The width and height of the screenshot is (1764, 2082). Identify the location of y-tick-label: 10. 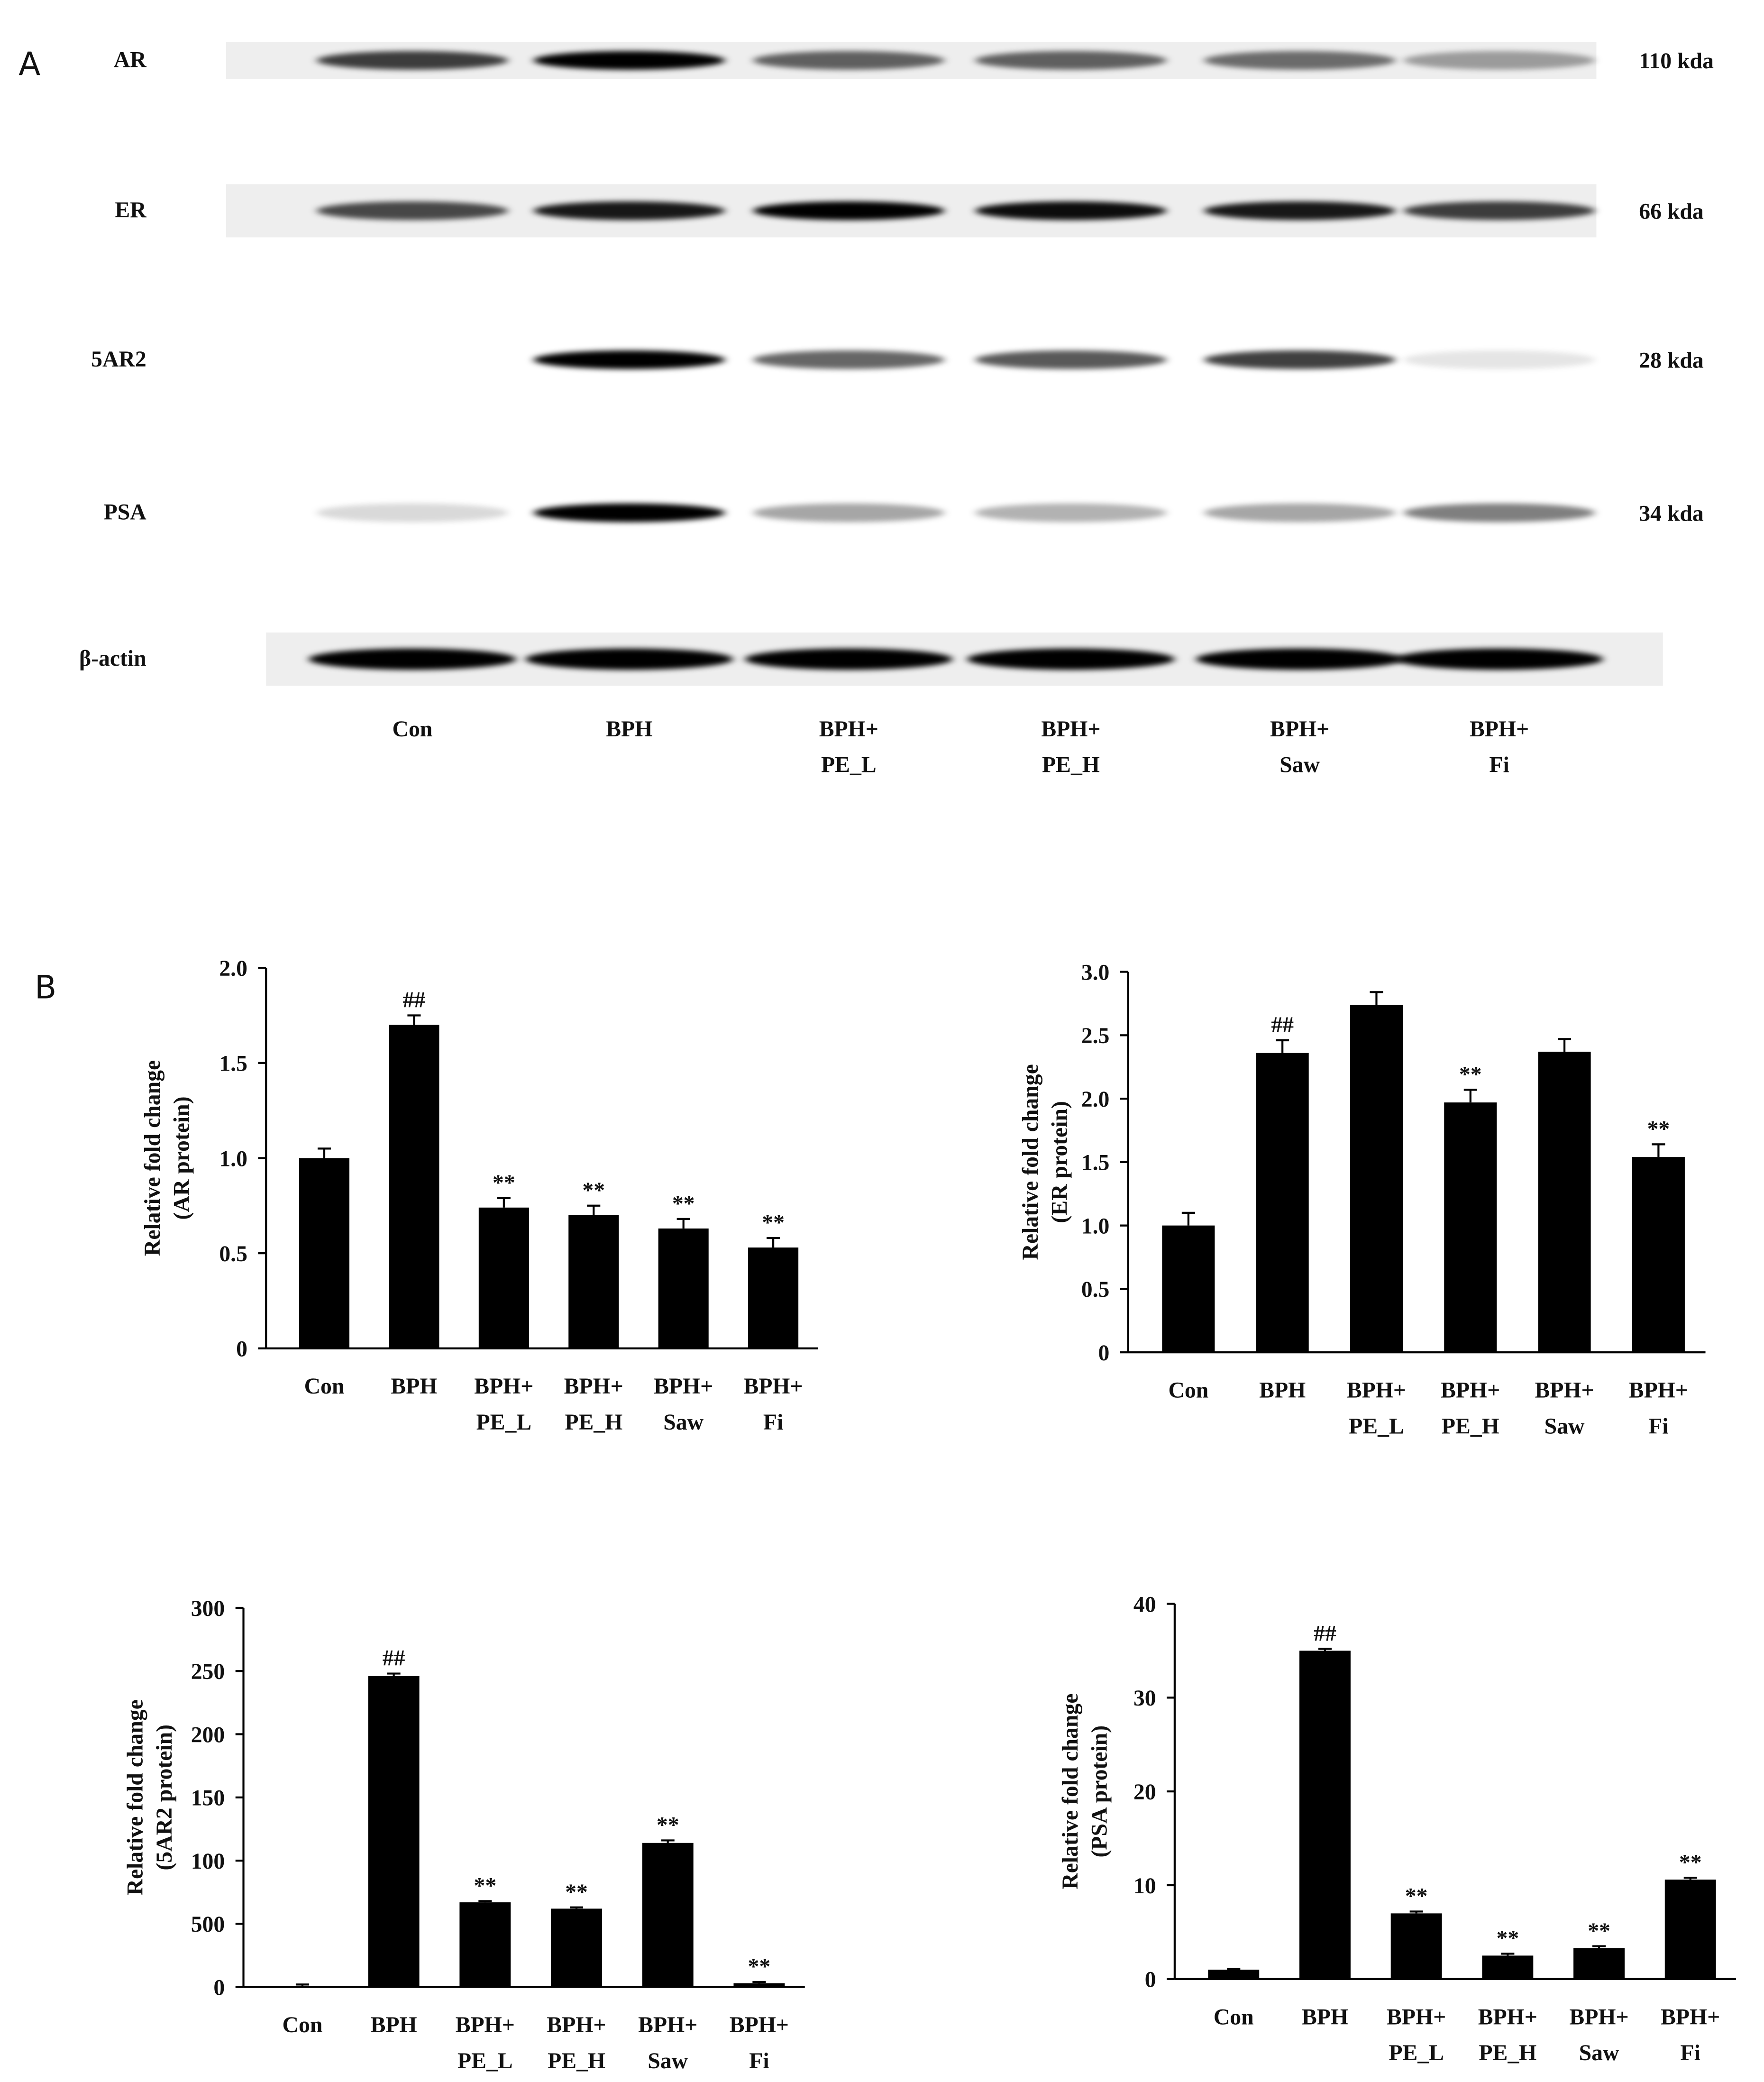
(1144, 1886).